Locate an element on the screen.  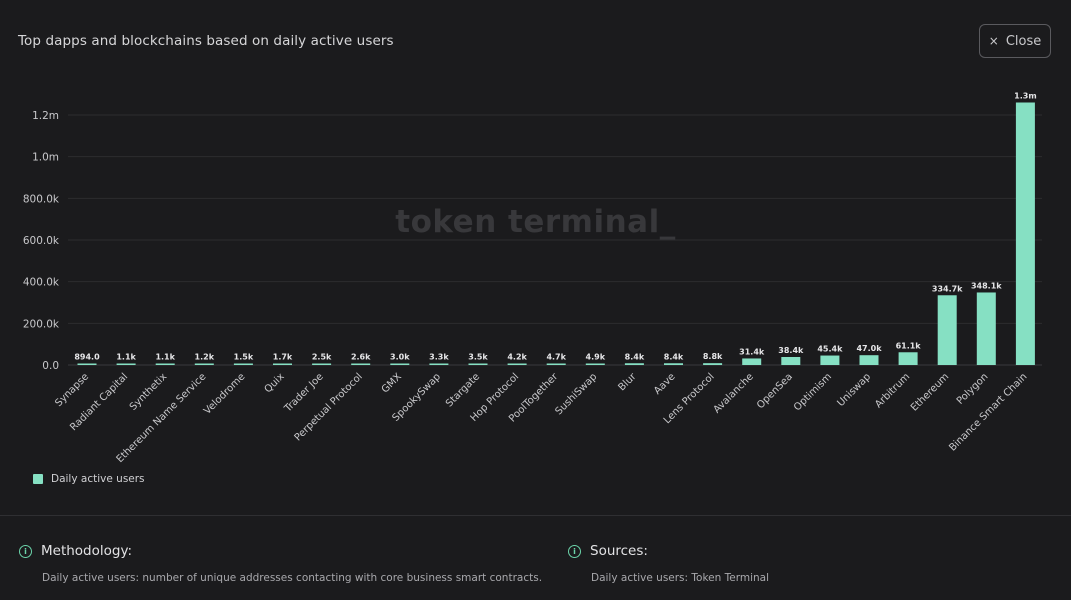
y-tick-label: 800.0k is located at coordinates (41, 199).